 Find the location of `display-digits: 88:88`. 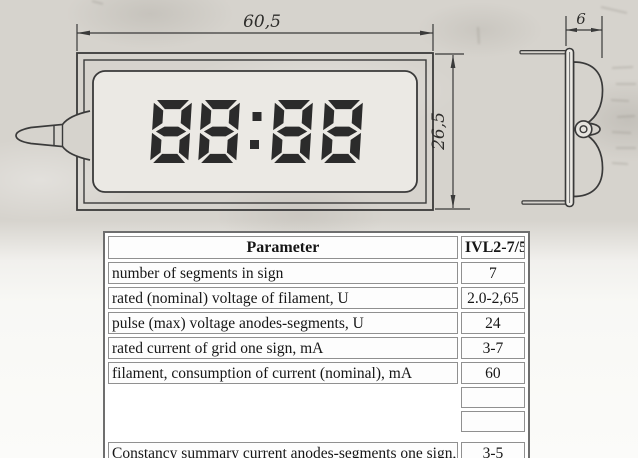

display-digits: 88:88 is located at coordinates (256, 131).